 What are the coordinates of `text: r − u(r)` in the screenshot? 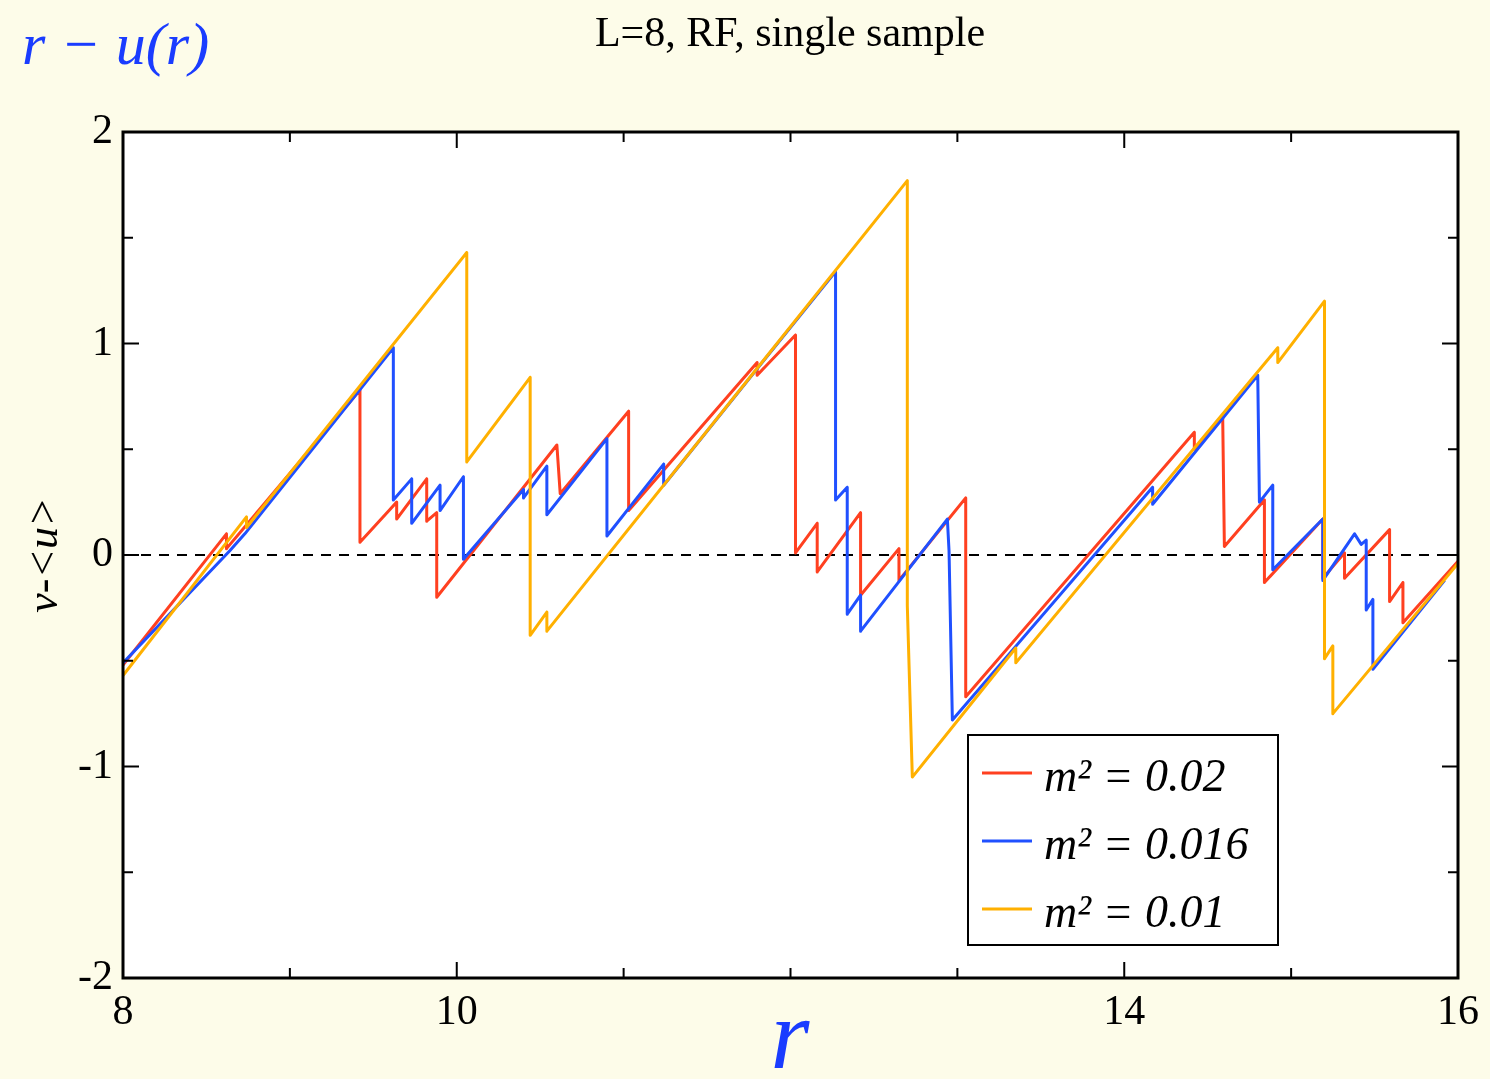 It's located at (116, 44).